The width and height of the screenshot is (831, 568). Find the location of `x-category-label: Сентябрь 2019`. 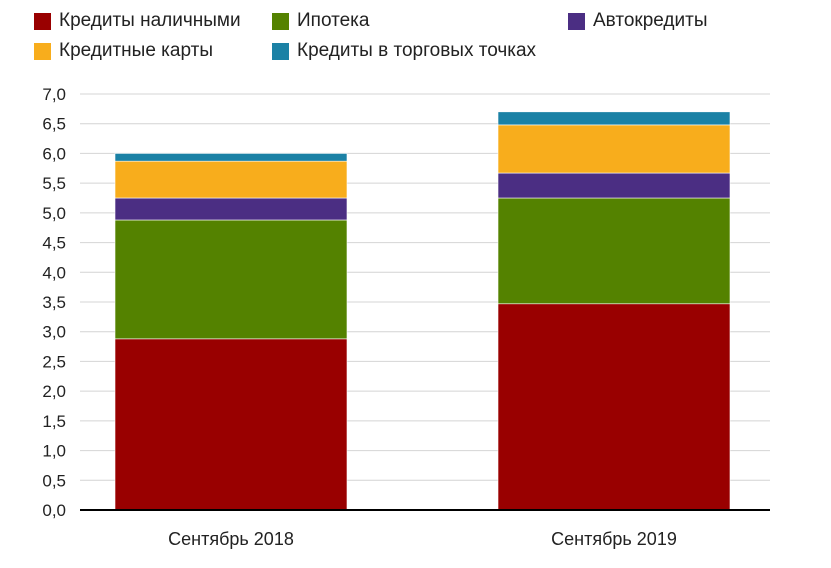

x-category-label: Сентябрь 2019 is located at coordinates (614, 539).